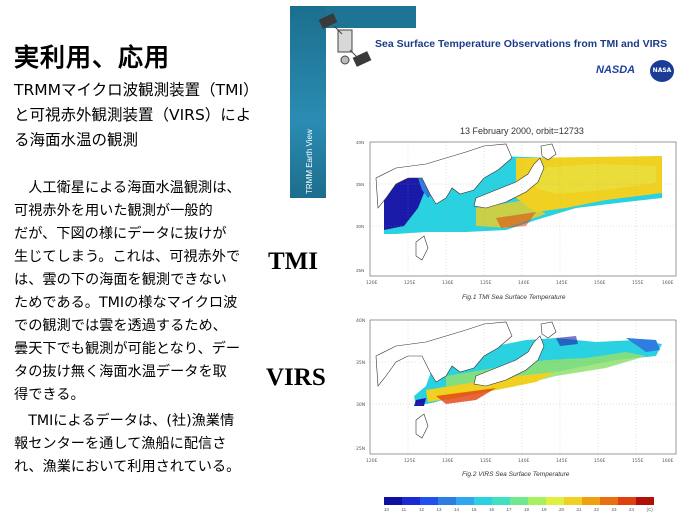 Image resolution: width=690 pixels, height=518 pixels. Describe the element at coordinates (509, 509) in the screenshot. I see `cbar-tick: 17` at that location.